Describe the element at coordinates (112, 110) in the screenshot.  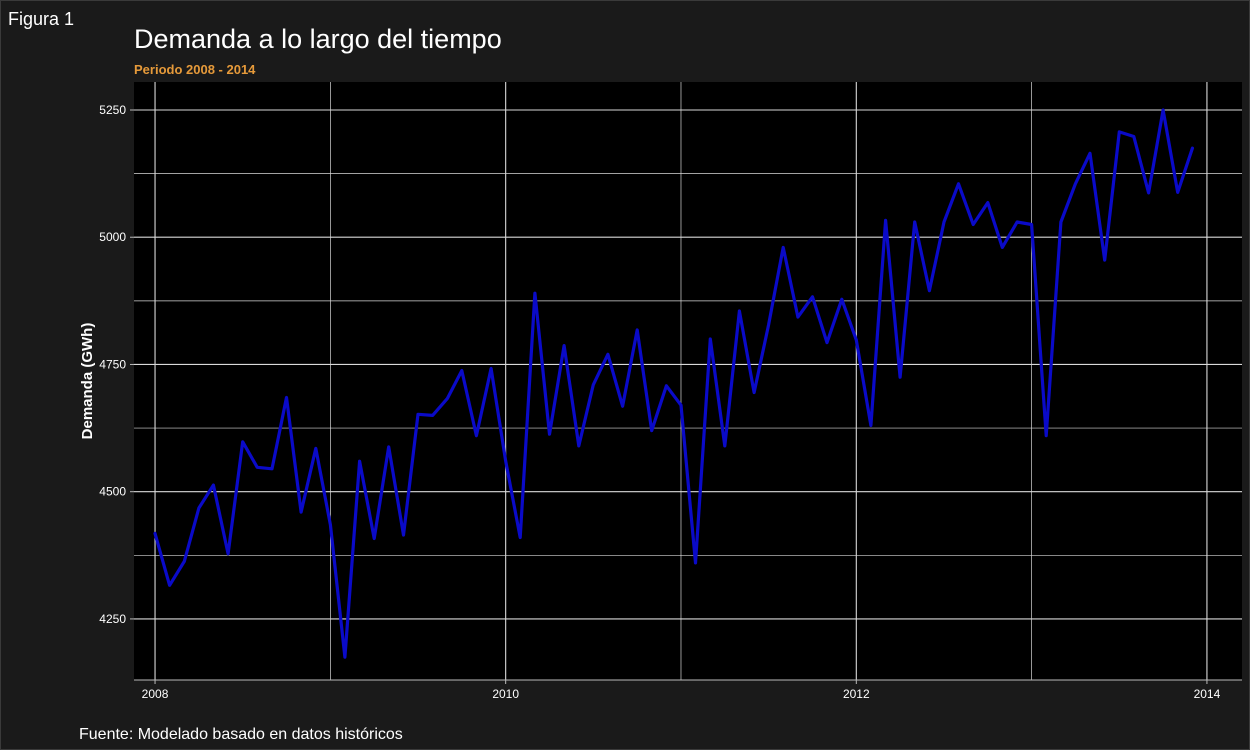
I see `y-tick-label: 5250` at that location.